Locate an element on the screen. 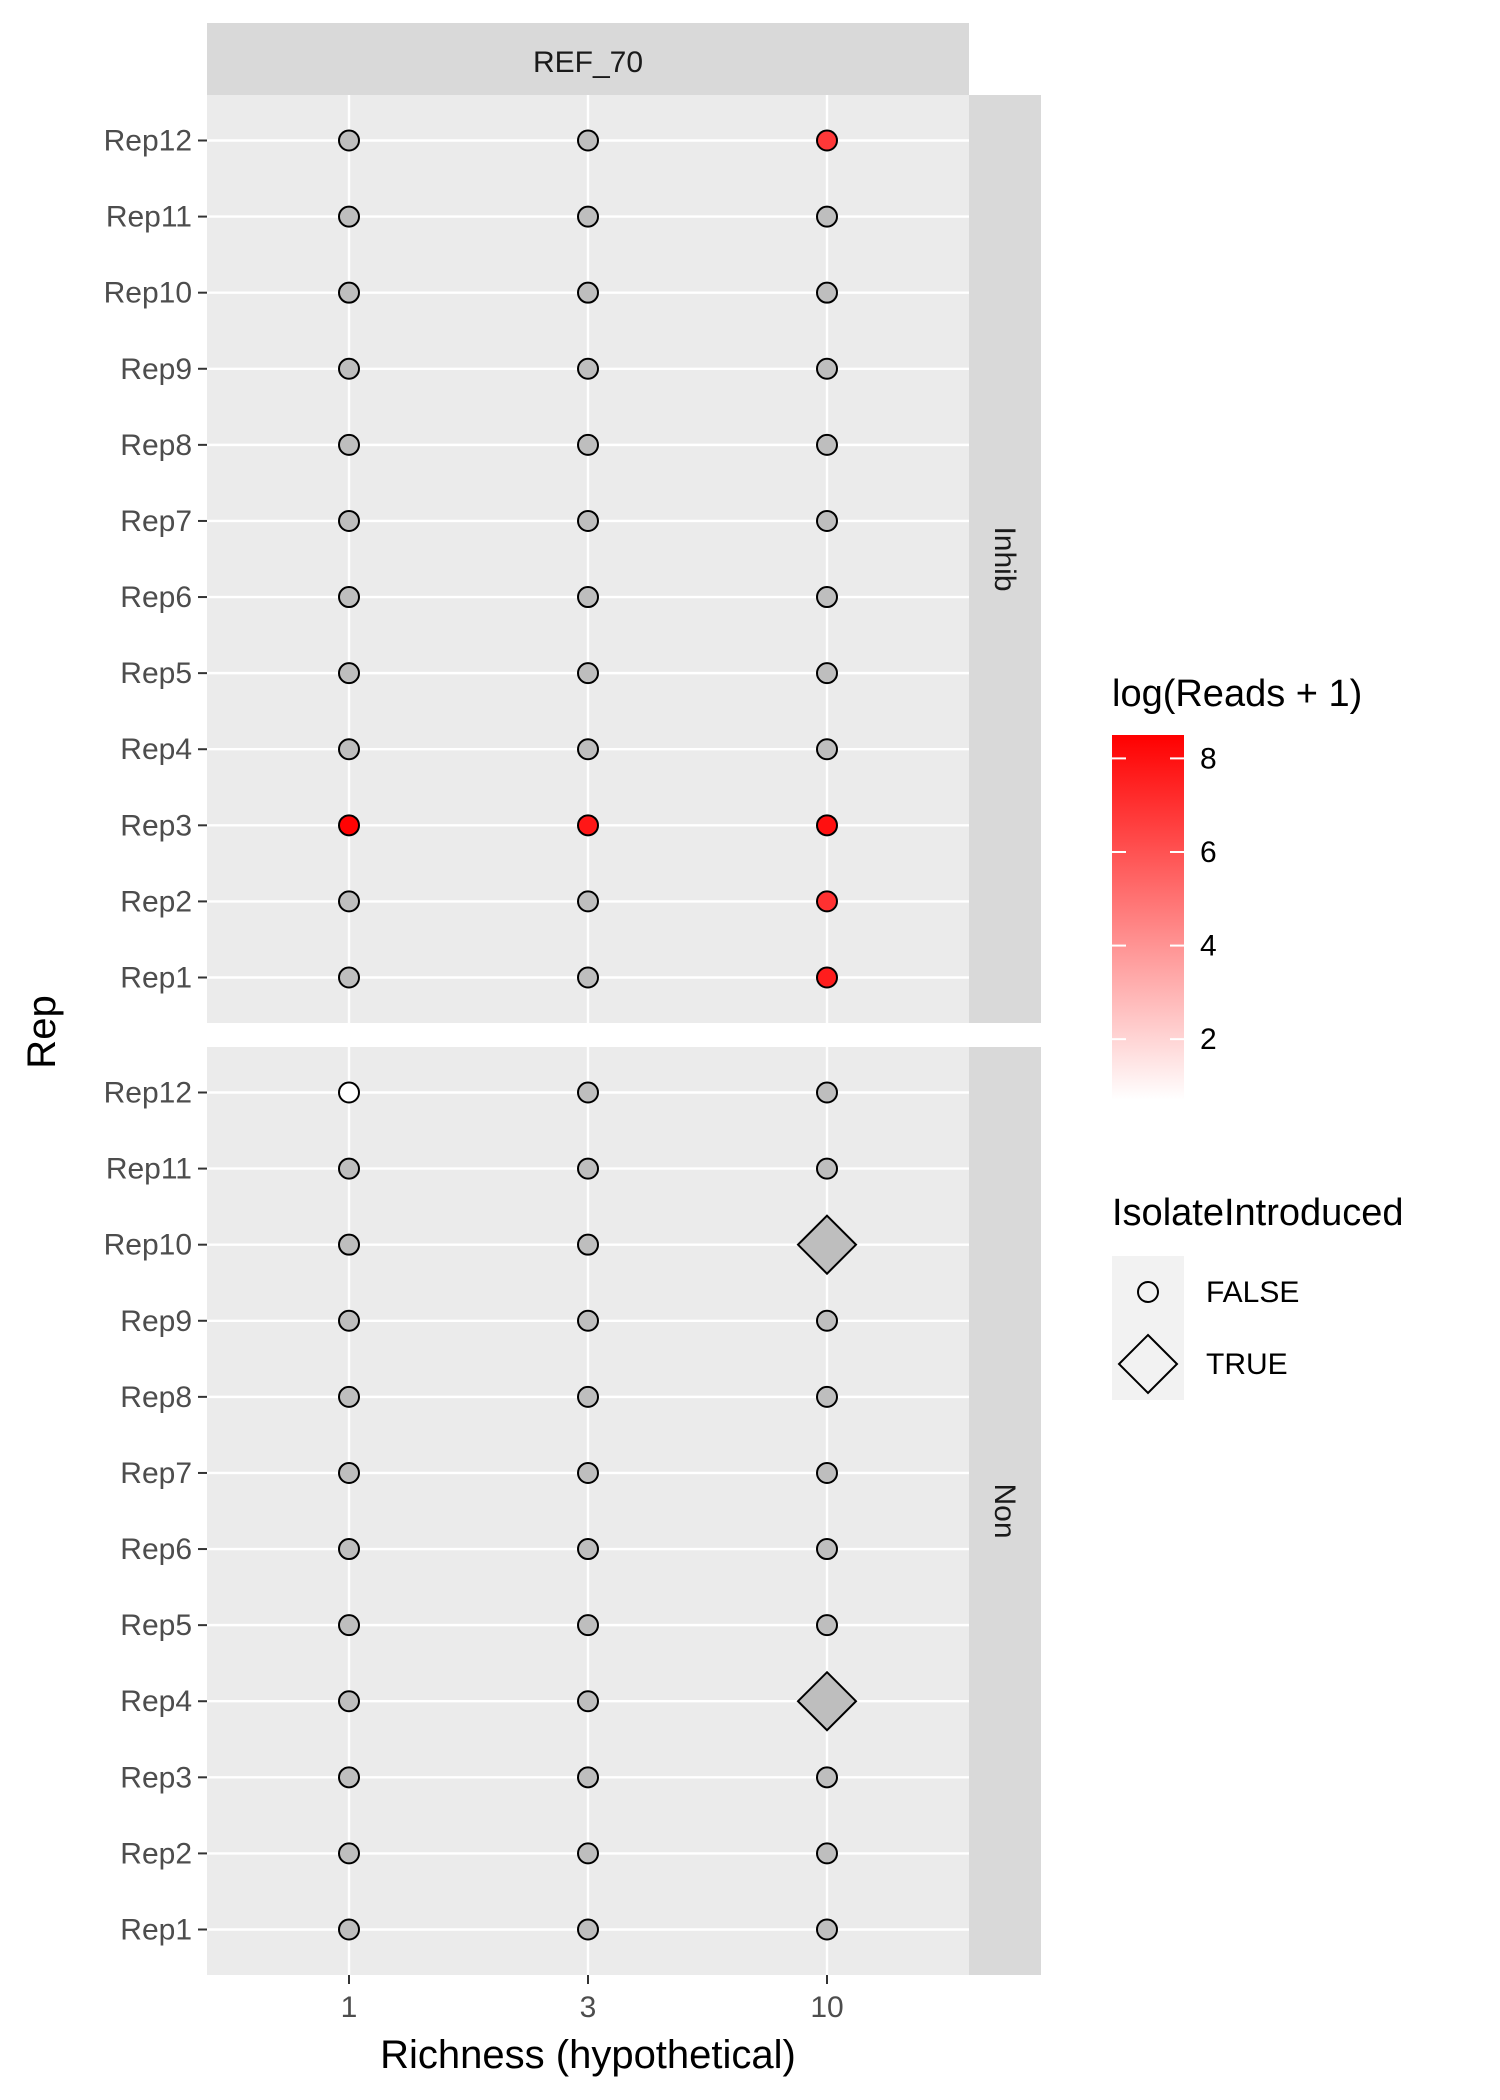 The image size is (1500, 2100). shape-legend-title: IsolateIntroduced is located at coordinates (1258, 1213).